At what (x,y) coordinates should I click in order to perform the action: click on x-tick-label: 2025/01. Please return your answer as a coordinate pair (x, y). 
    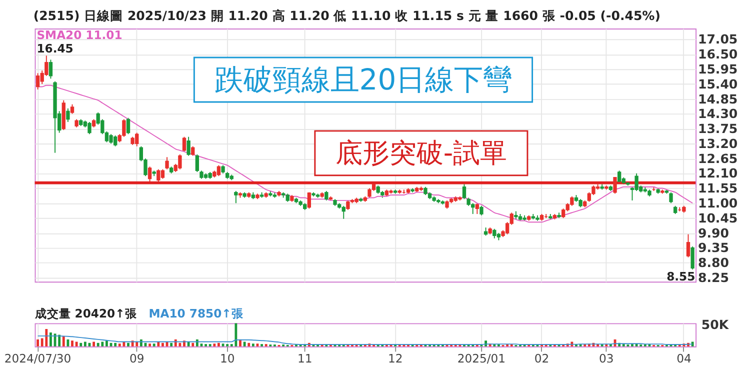
    Looking at the image, I should click on (481, 358).